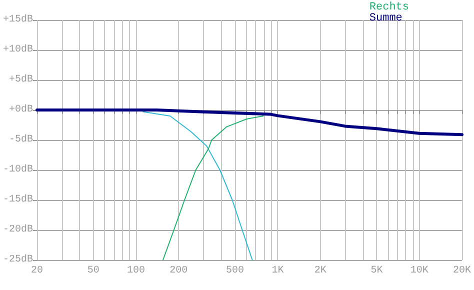 The width and height of the screenshot is (474, 290). Describe the element at coordinates (18, 50) in the screenshot. I see `y-tick-label: +10dB` at that location.